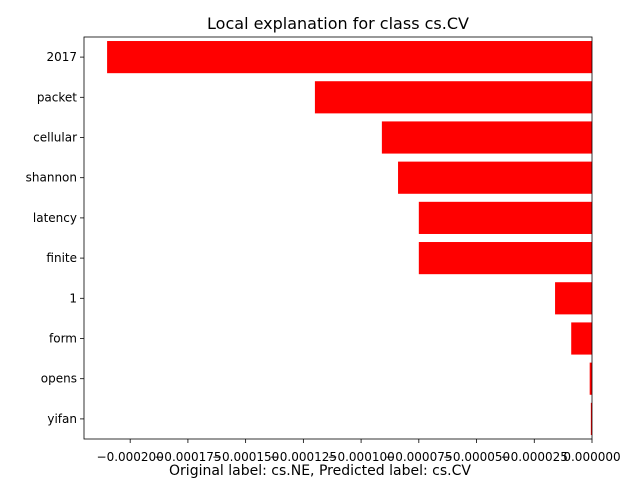 This screenshot has height=480, width=640. Describe the element at coordinates (505, 258) in the screenshot. I see `bar-finite` at that location.